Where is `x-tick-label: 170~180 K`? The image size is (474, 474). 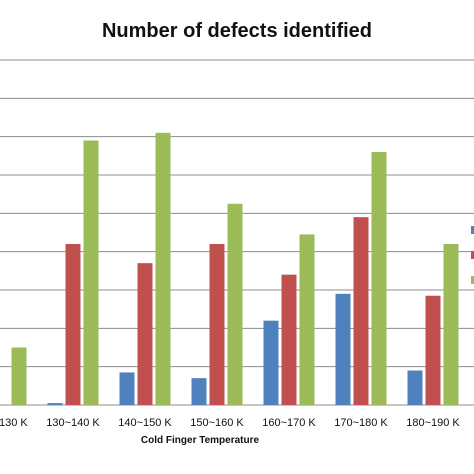
x-tick-label: 170~180 K is located at coordinates (361, 423).